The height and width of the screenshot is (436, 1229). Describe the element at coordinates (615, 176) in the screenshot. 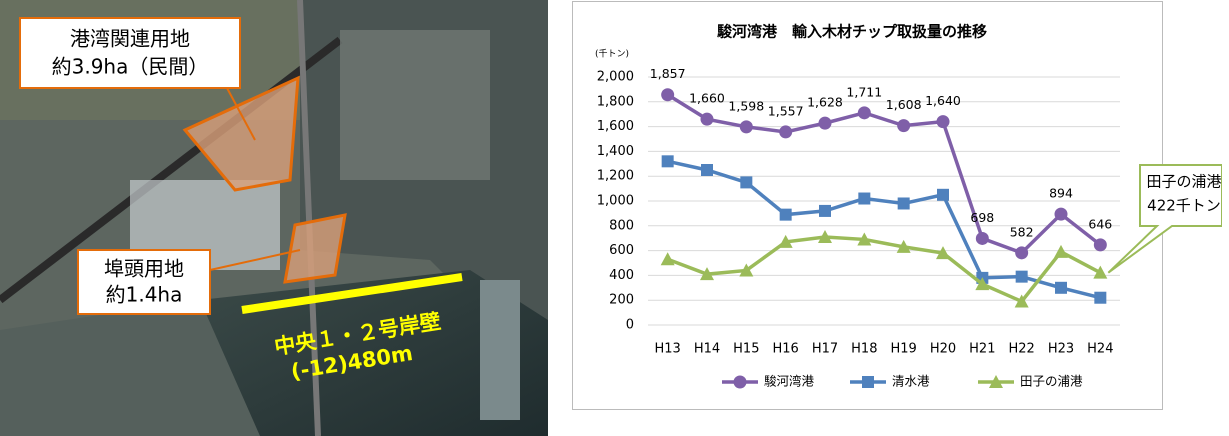

I see `y-tick-label: 1,200` at that location.